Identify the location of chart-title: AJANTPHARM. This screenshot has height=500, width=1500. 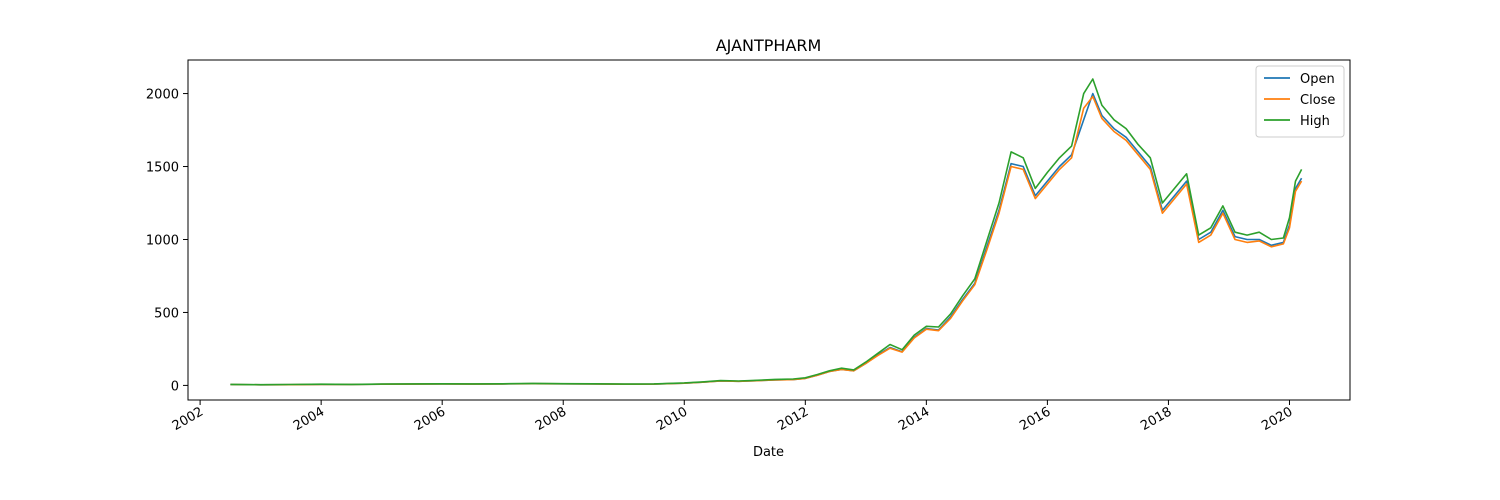
(769, 45).